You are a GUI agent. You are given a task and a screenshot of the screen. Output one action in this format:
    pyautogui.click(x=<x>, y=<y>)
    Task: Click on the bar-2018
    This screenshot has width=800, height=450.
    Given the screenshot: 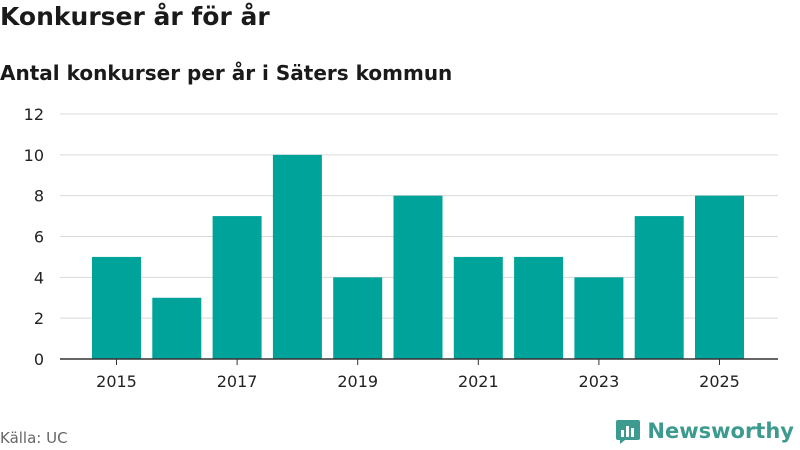 What is the action you would take?
    pyautogui.click(x=297, y=256)
    